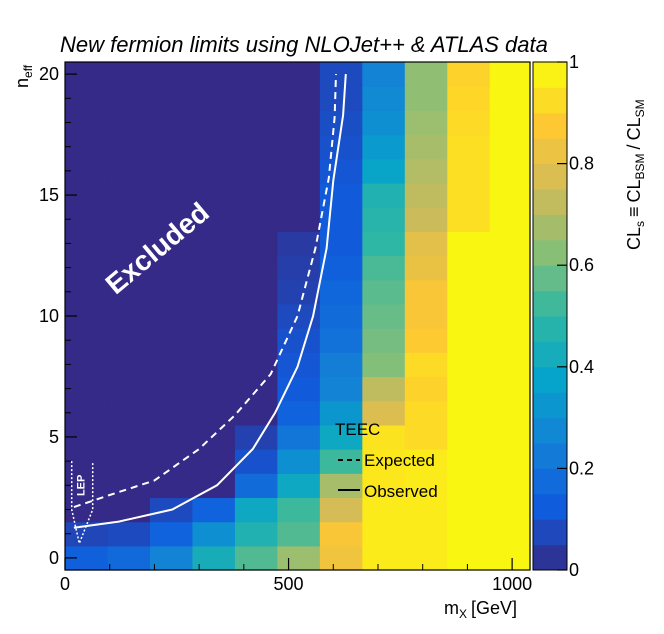 Image resolution: width=664 pixels, height=634 pixels. I want to click on legend-title: TEEC, so click(357, 429).